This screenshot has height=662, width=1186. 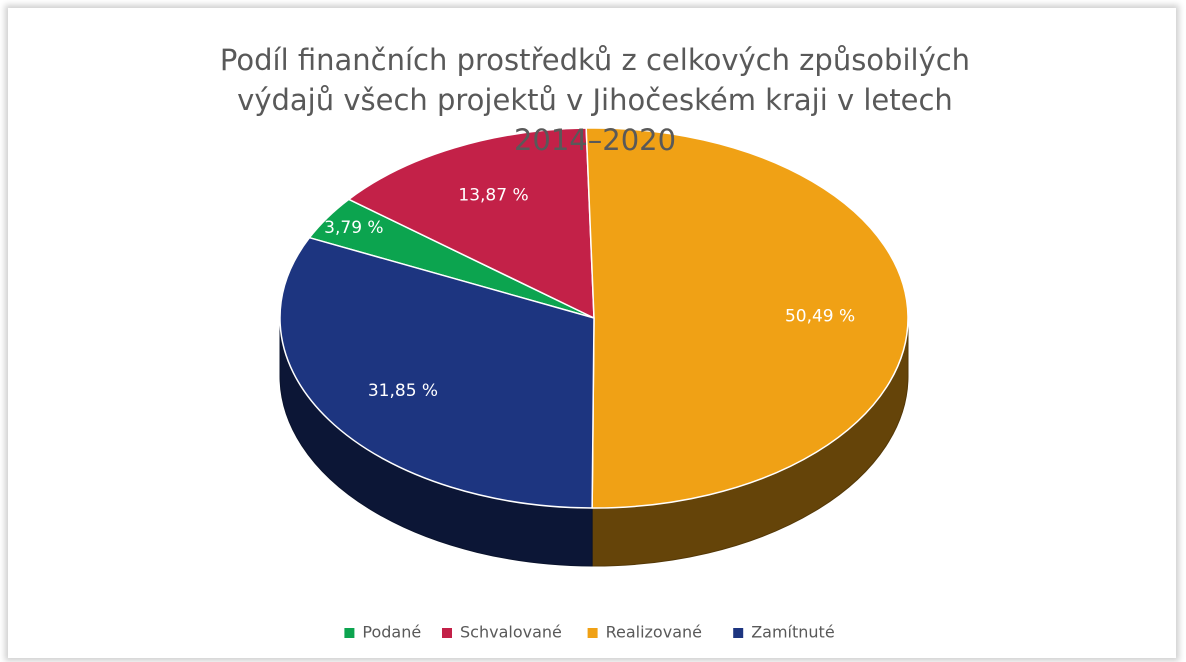 I want to click on legend-label: Podané, so click(x=391, y=632).